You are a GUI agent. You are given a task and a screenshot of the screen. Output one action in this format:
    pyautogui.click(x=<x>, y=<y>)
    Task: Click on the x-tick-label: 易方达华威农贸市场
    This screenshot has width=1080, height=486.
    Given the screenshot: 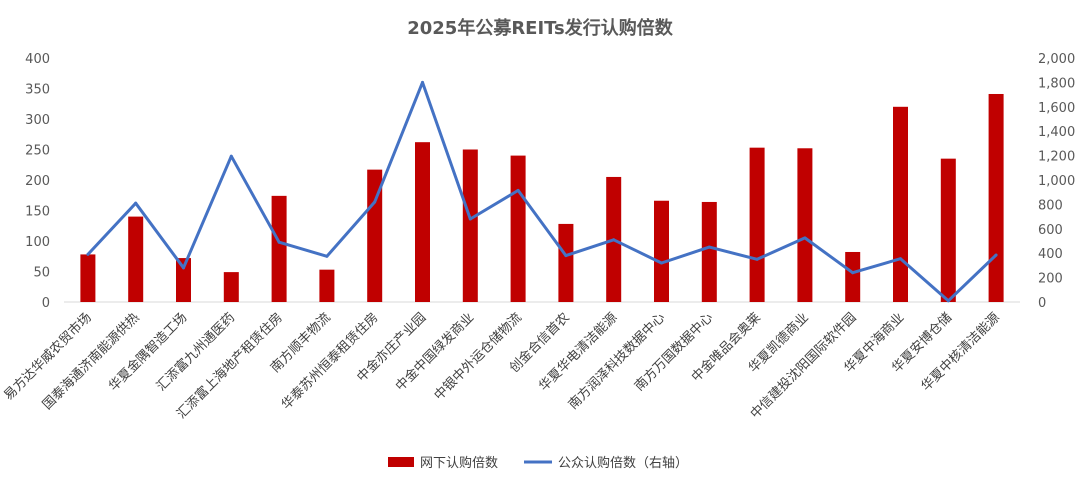 What is the action you would take?
    pyautogui.click(x=48, y=357)
    